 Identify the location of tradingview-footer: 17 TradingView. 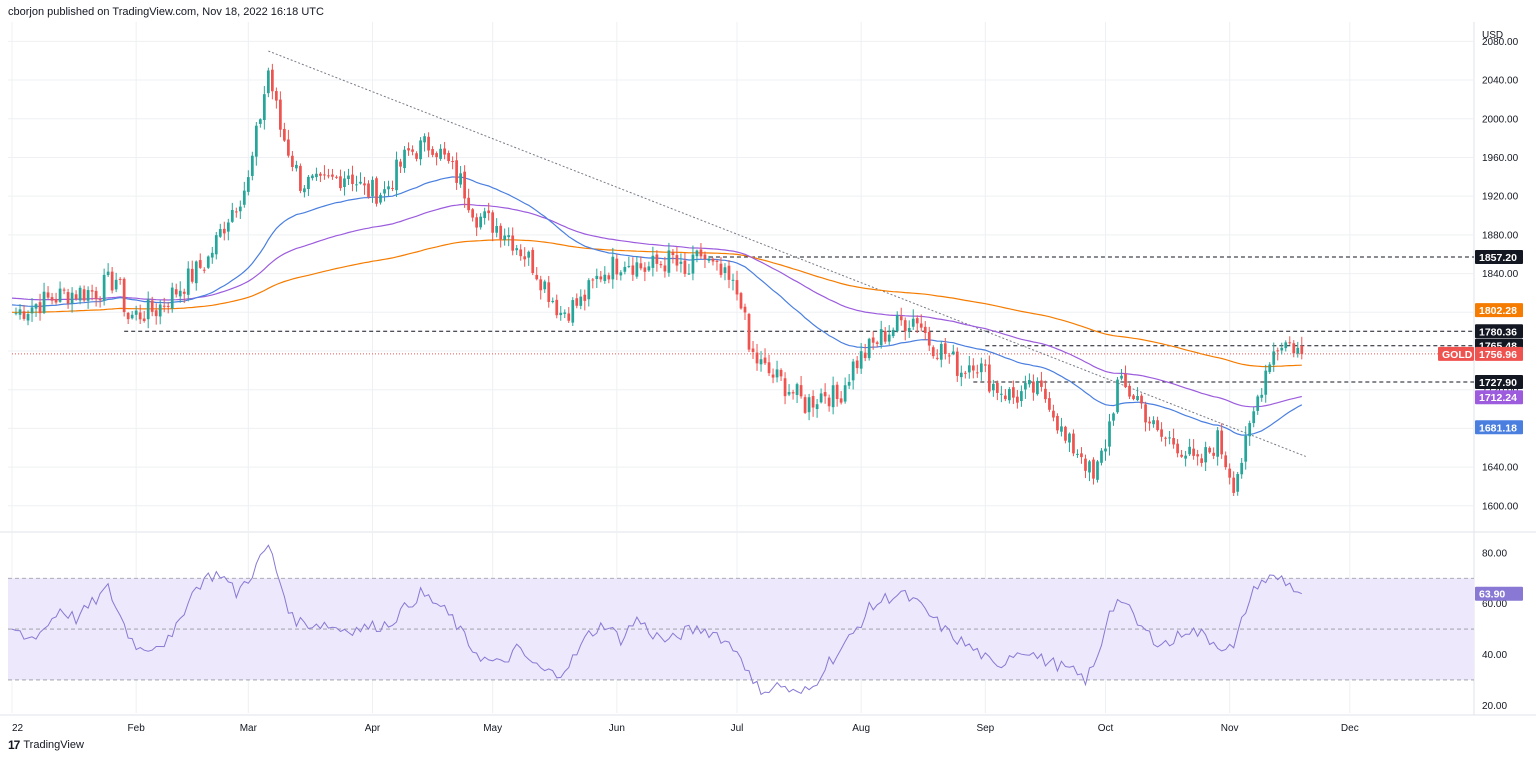
(46, 745).